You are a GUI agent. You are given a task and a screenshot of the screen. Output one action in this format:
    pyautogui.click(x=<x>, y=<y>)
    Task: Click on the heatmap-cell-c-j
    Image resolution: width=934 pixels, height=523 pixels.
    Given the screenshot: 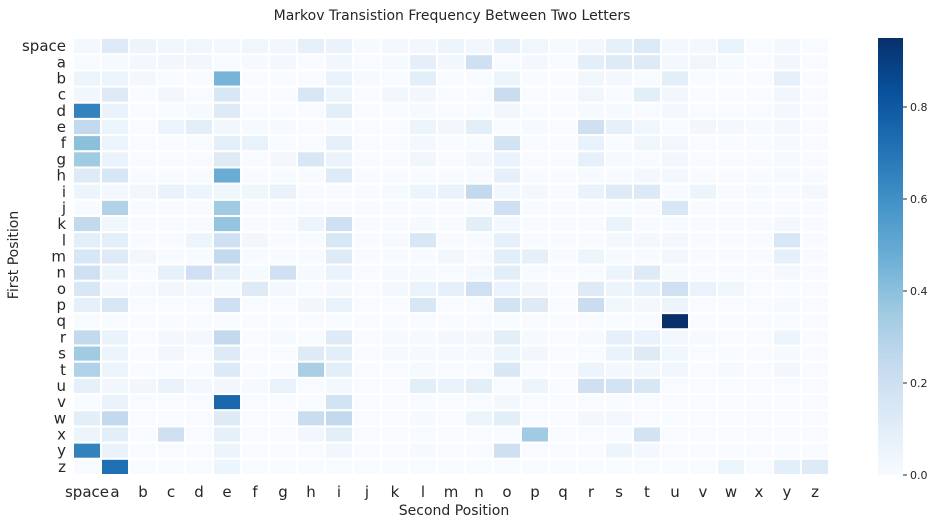 What is the action you would take?
    pyautogui.click(x=367, y=94)
    